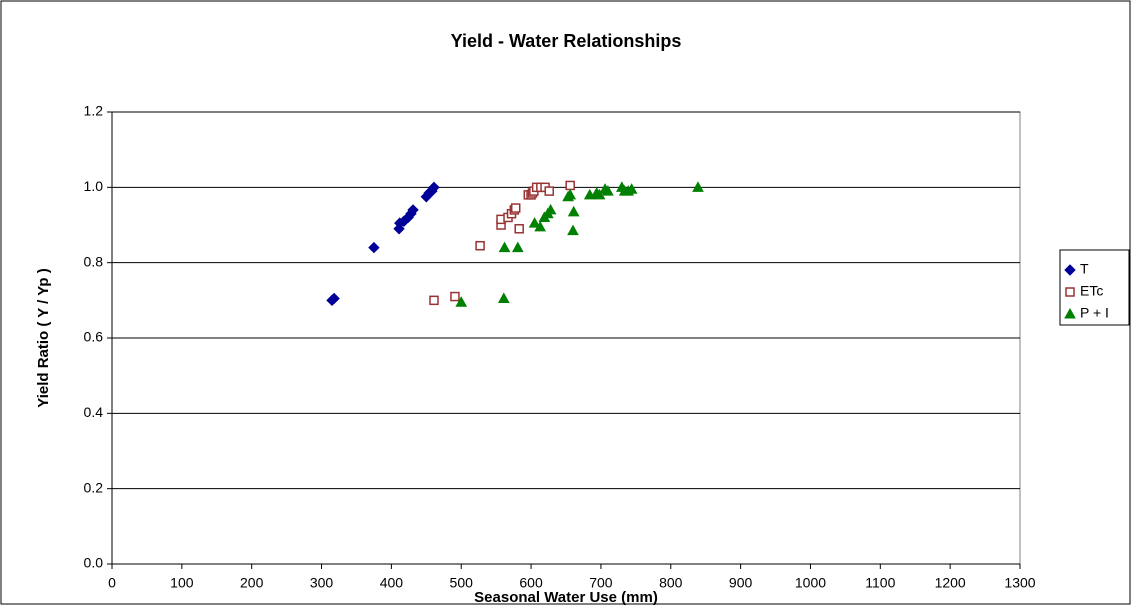 The image size is (1131, 605). Describe the element at coordinates (182, 583) in the screenshot. I see `x-tick-label: 100` at that location.